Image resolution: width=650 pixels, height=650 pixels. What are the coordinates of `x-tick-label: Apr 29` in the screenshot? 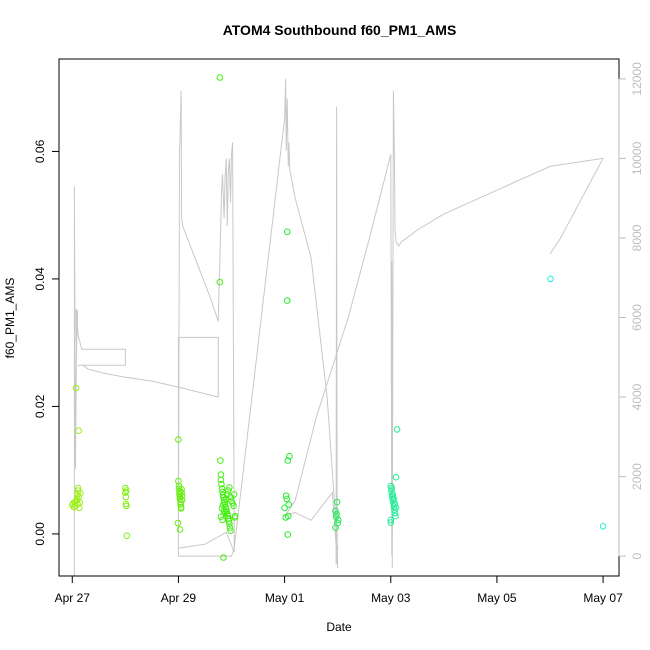 It's located at (179, 598).